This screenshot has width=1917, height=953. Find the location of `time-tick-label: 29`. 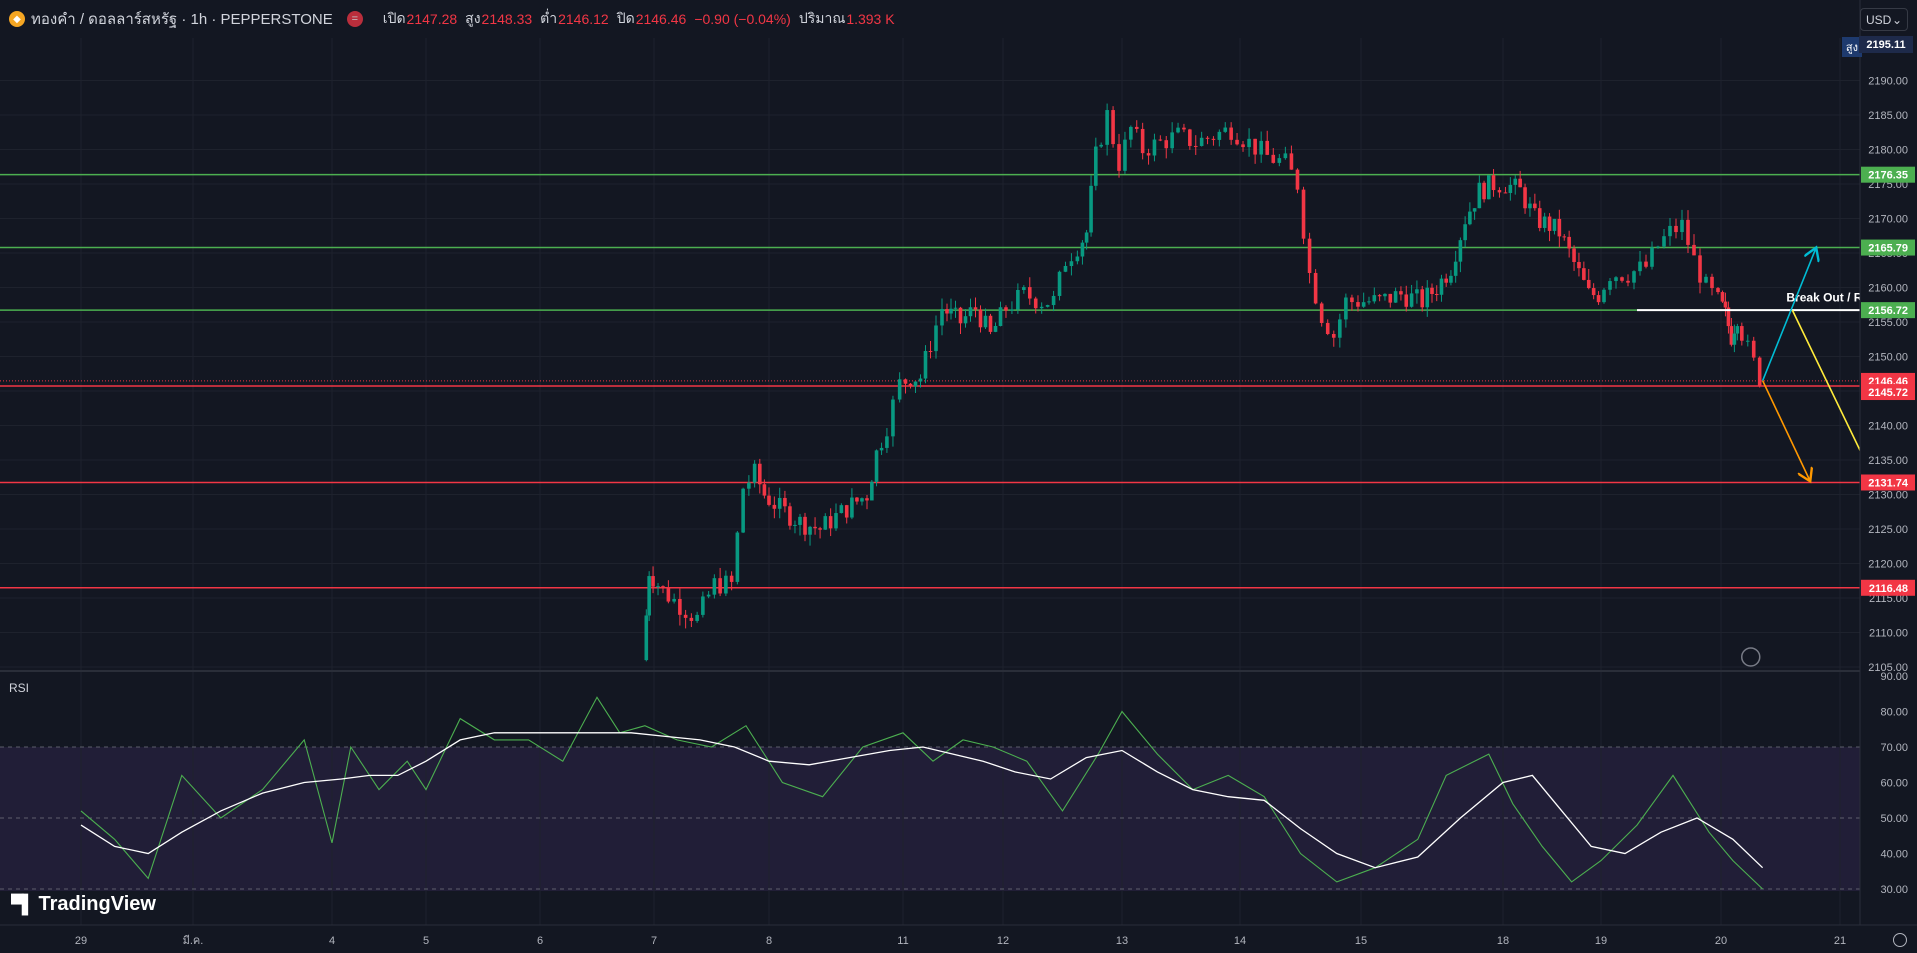

time-tick-label: 29 is located at coordinates (81, 941).